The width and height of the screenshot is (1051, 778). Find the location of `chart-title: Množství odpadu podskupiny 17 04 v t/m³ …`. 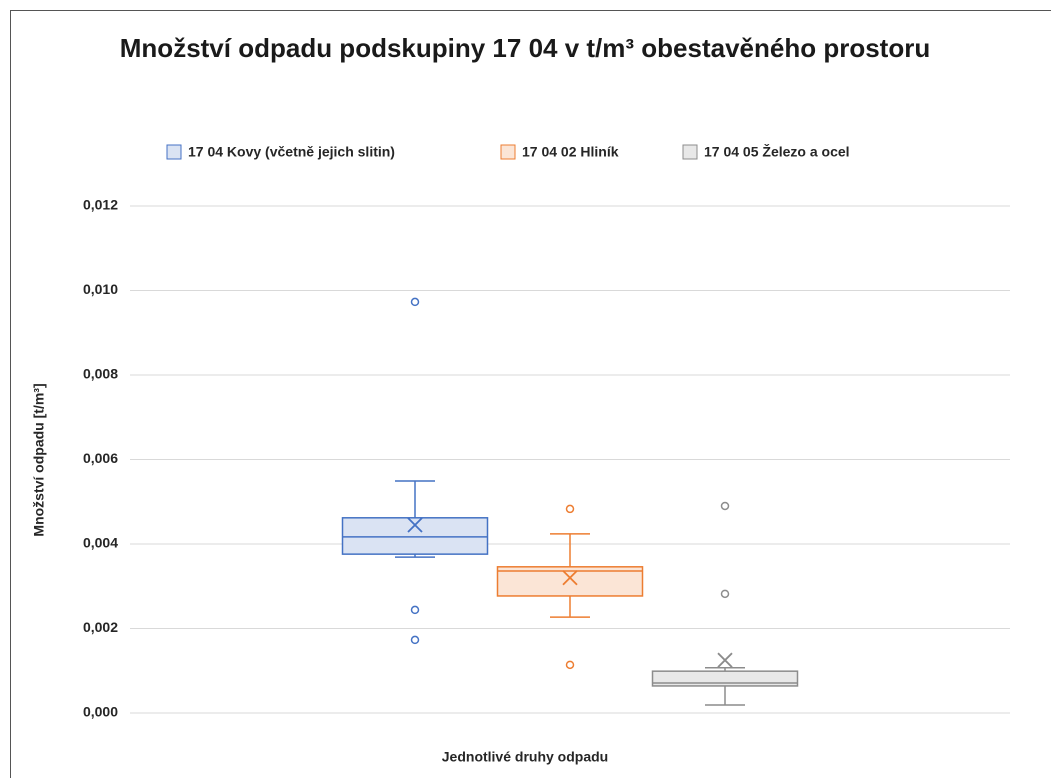

chart-title: Množství odpadu podskupiny 17 04 v t/m³ … is located at coordinates (525, 48).